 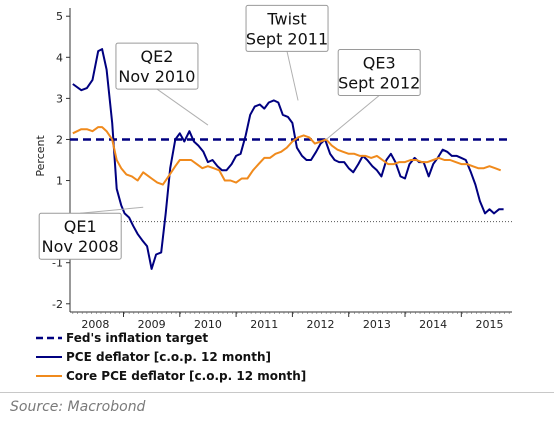 I want to click on legend-item-2: Core PCE deflator [c.o.p. 12 month], so click(x=171, y=376).